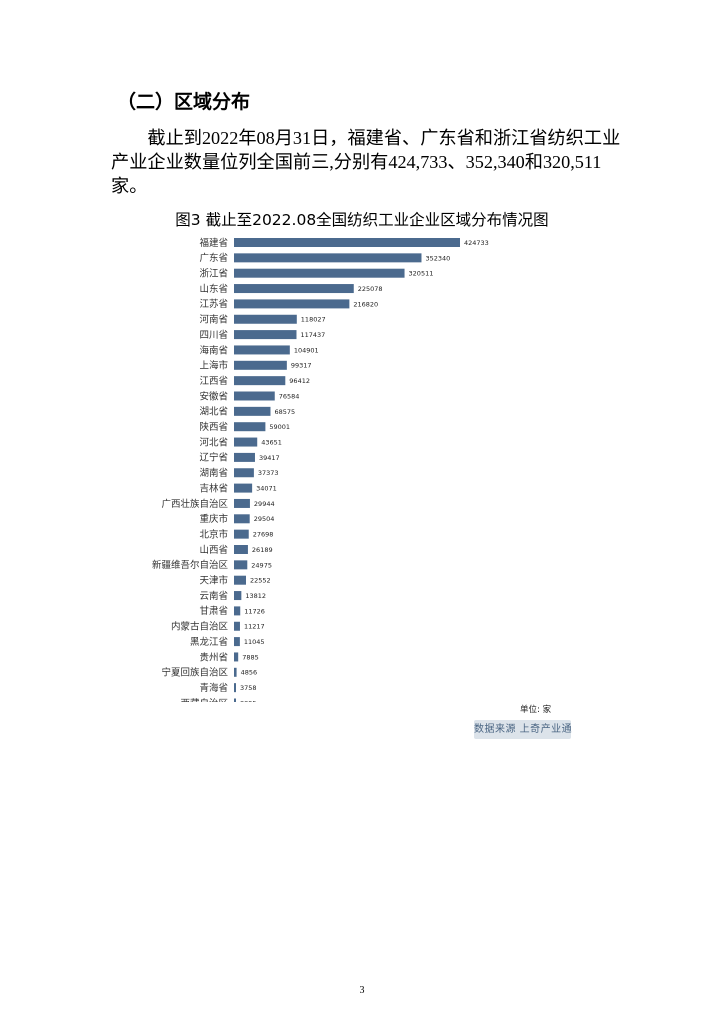  I want to click on category-label: 新疆维吾尔自治区, so click(190, 565).